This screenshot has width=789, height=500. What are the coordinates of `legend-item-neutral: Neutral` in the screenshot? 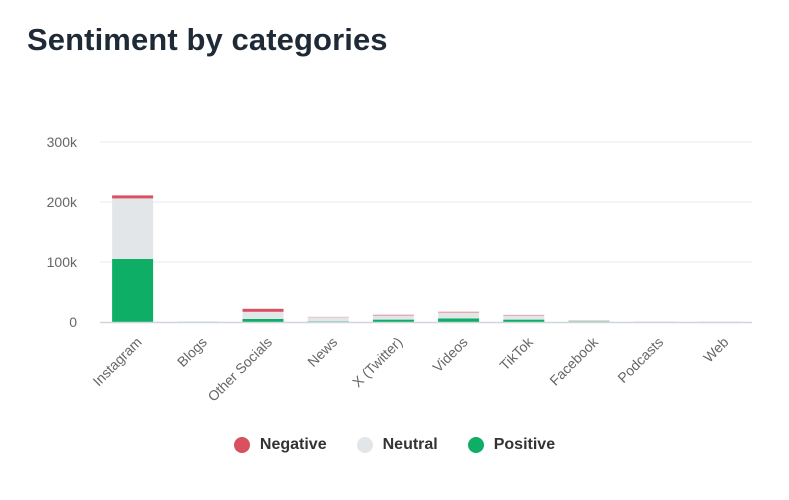 It's located at (397, 445).